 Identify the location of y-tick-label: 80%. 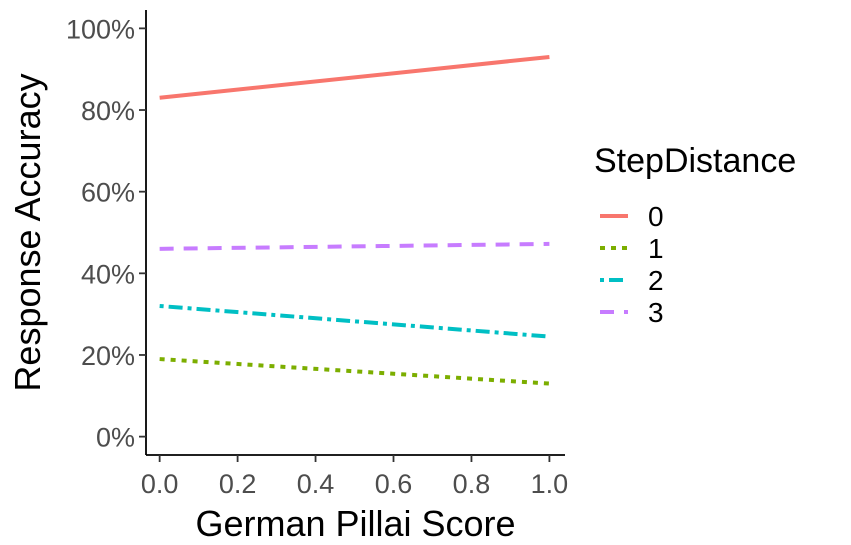
(108, 111).